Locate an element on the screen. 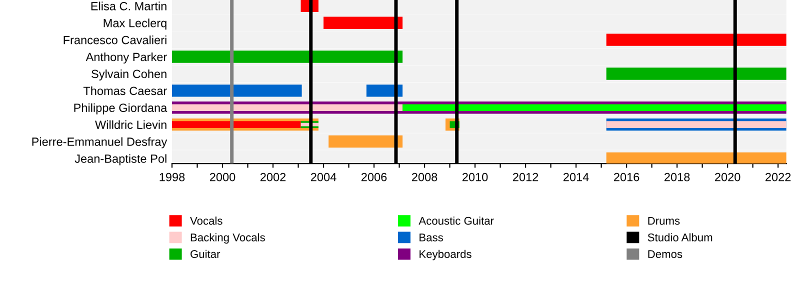 This screenshot has width=800, height=282. x-tick-label: 2010 is located at coordinates (475, 177).